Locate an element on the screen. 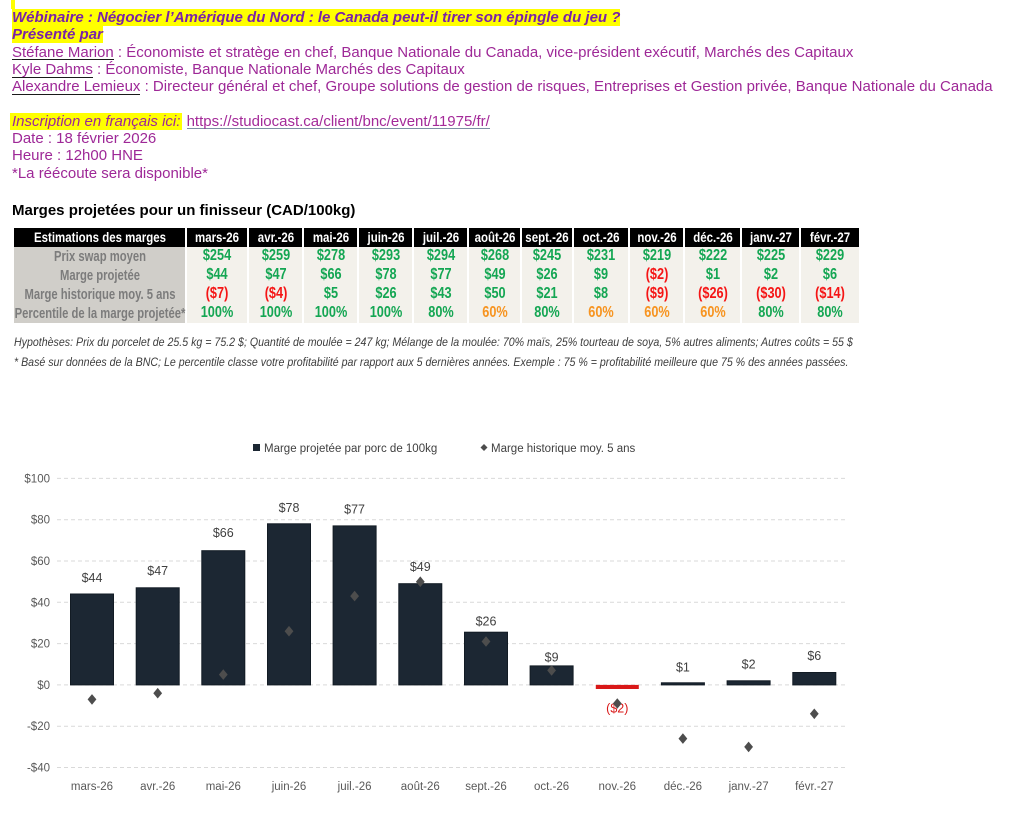 Image resolution: width=1024 pixels, height=818 pixels. svg-text: déc.-26 is located at coordinates (683, 787).